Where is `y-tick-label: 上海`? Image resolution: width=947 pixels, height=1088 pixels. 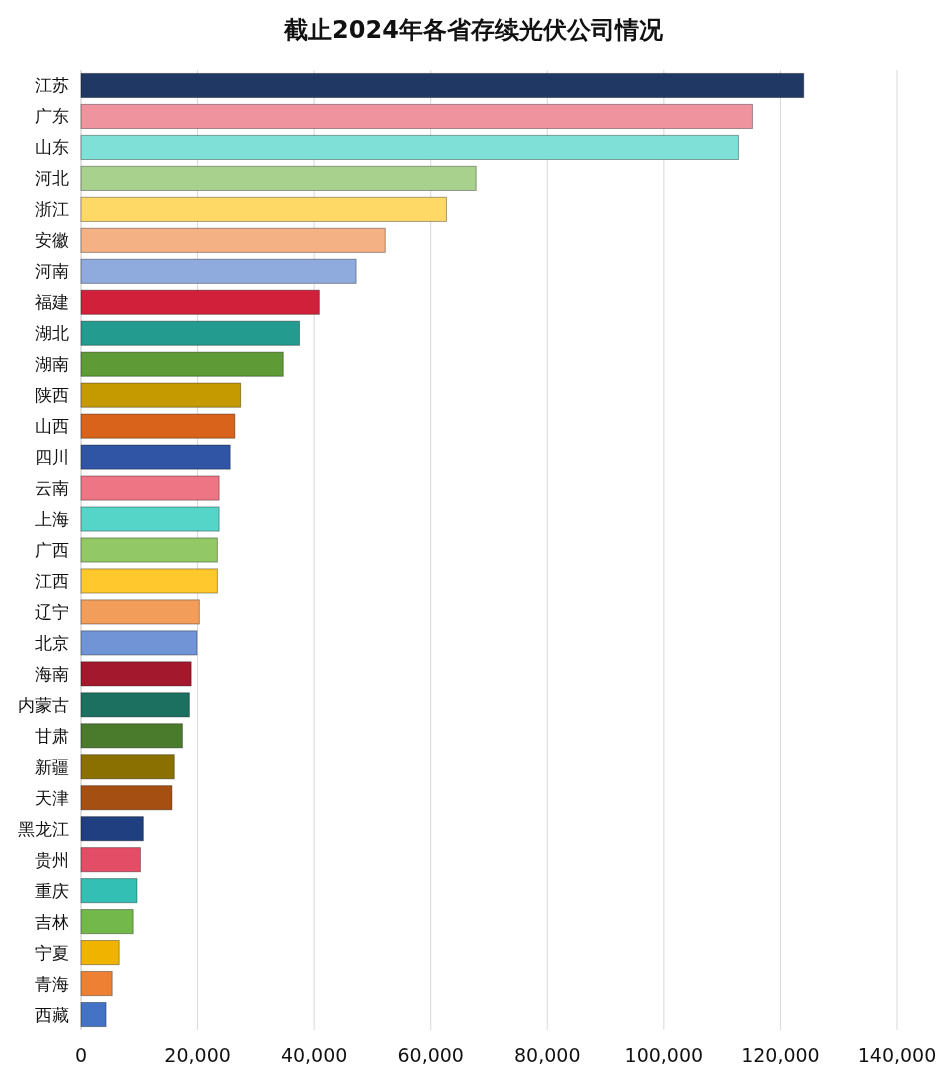
y-tick-label: 上海 is located at coordinates (52, 519).